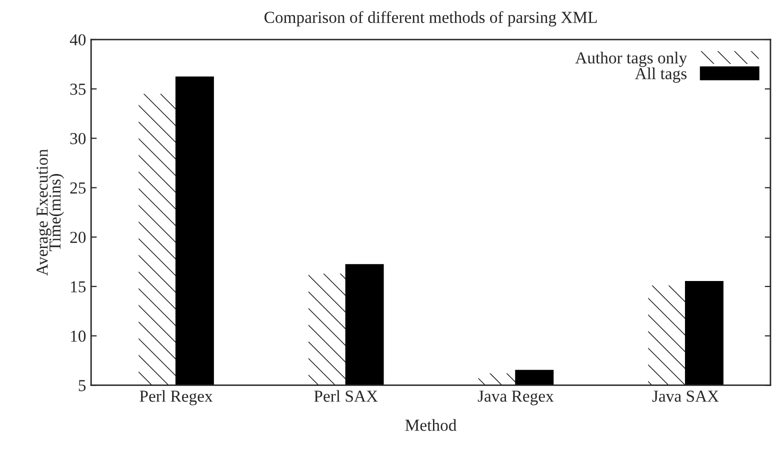  Describe the element at coordinates (78, 188) in the screenshot. I see `y-tick-label: 25` at that location.